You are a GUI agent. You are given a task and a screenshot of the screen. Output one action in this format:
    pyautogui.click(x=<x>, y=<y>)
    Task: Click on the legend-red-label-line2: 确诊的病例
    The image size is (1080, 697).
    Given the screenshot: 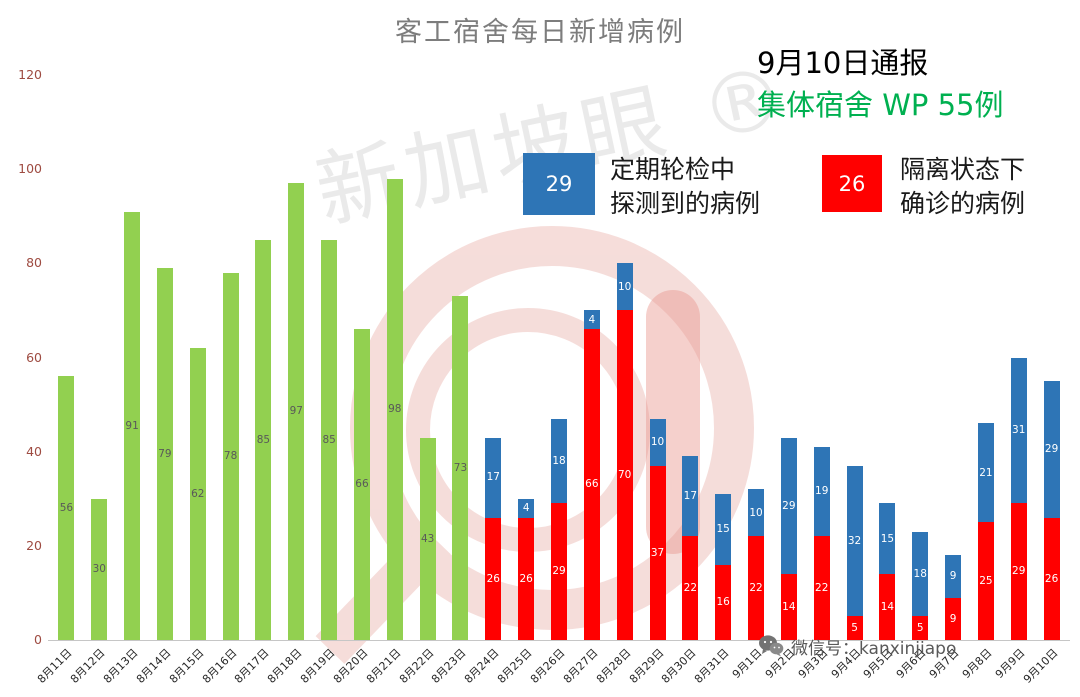 What is the action you would take?
    pyautogui.click(x=963, y=203)
    